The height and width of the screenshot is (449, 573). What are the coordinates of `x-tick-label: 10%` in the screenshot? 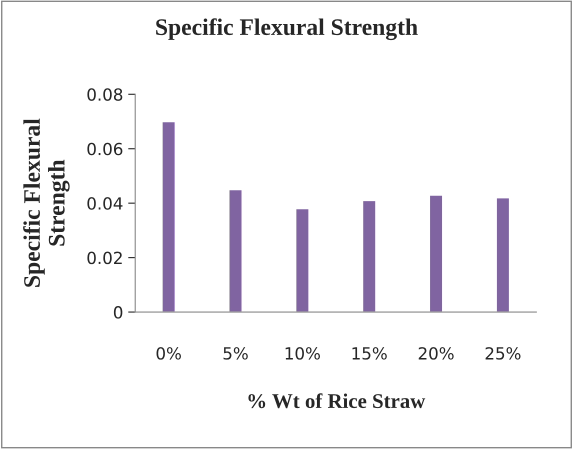 It's located at (303, 353).